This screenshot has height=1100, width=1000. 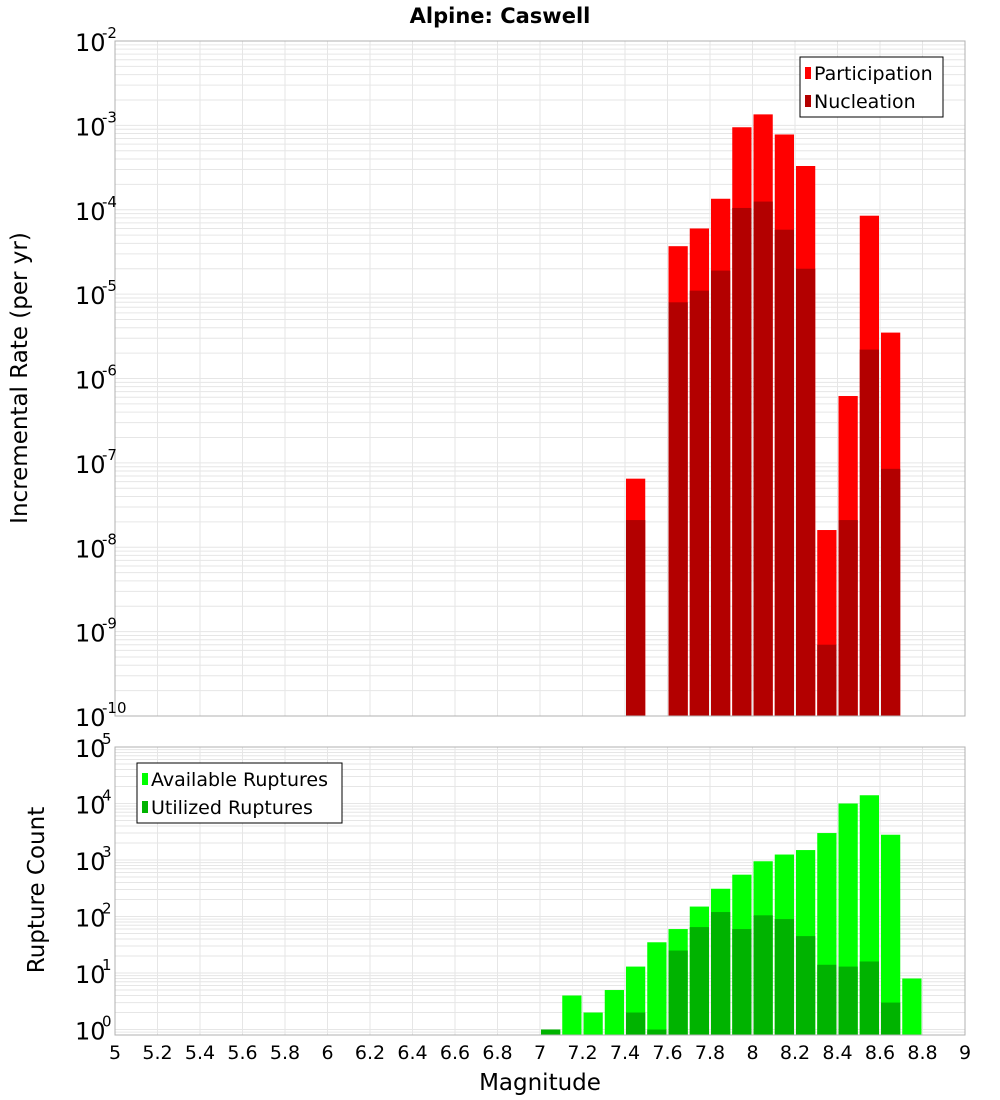 I want to click on x-tick-label: 6.6, so click(x=455, y=1053).